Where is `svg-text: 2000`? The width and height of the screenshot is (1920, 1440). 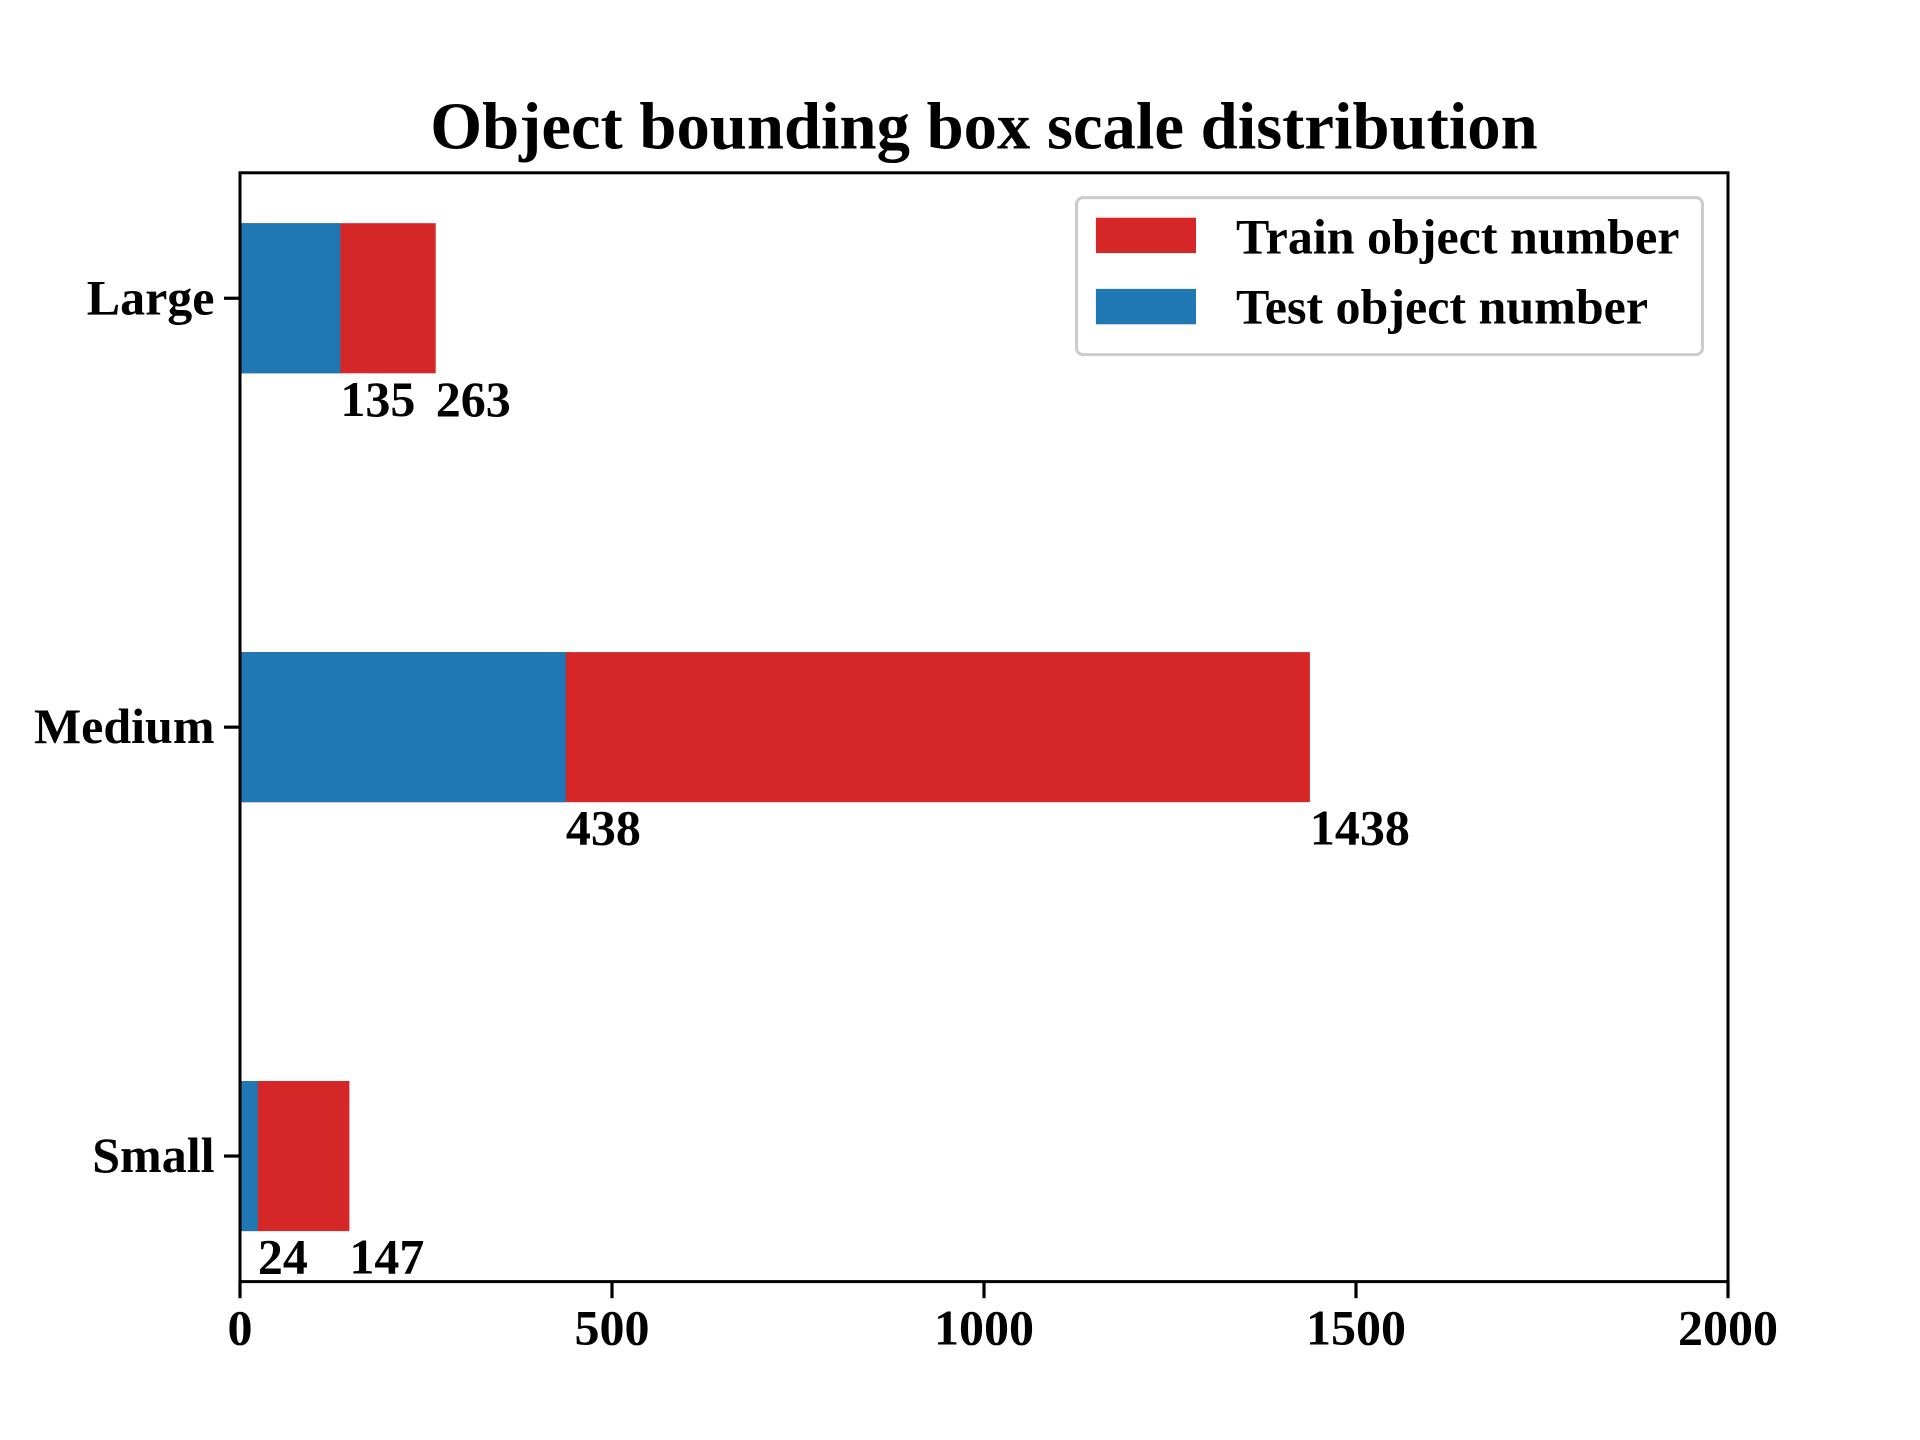 svg-text: 2000 is located at coordinates (1728, 1328).